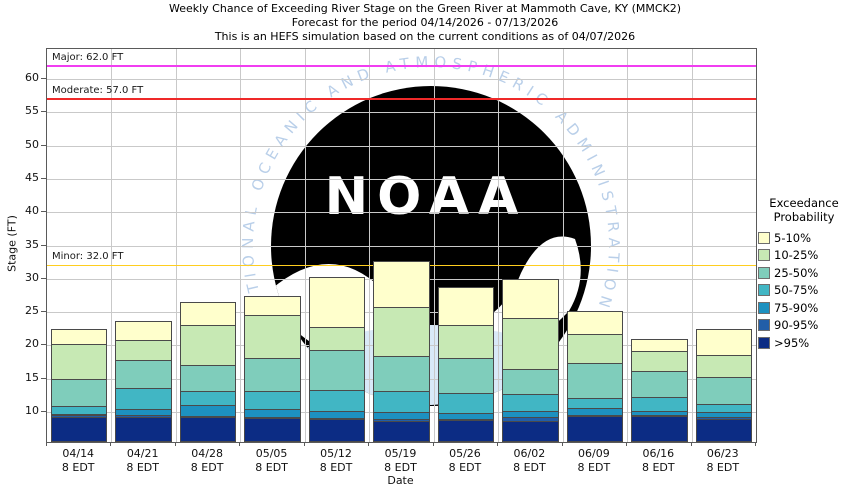  What do you see at coordinates (78, 453) in the screenshot?
I see `x-tick-date: 04/14` at bounding box center [78, 453].